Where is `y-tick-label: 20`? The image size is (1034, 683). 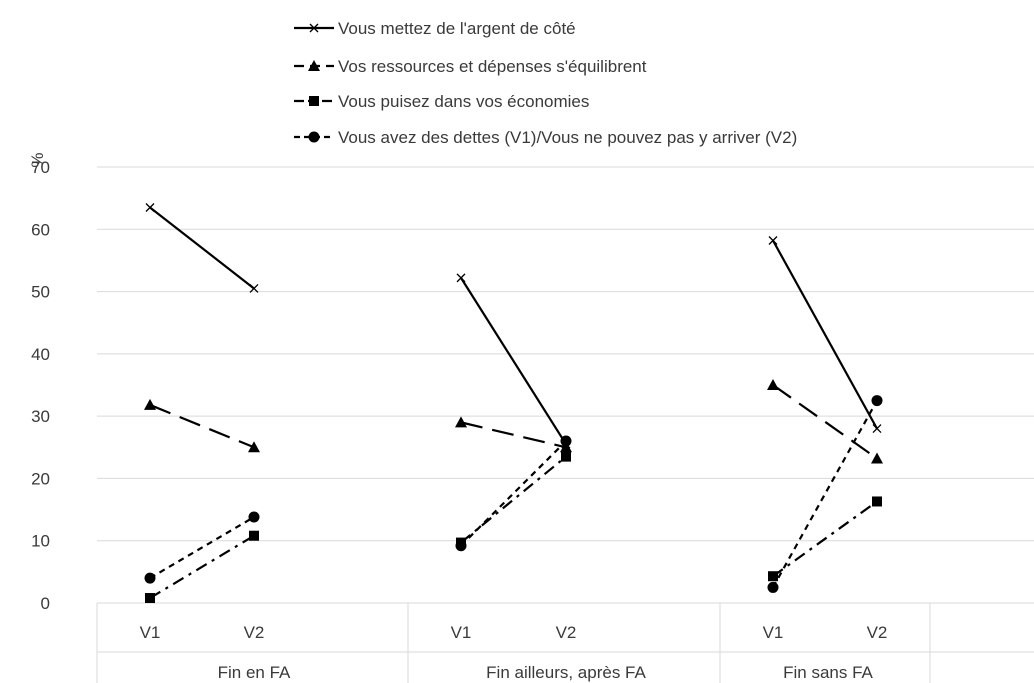
y-tick-label: 20 is located at coordinates (40, 478).